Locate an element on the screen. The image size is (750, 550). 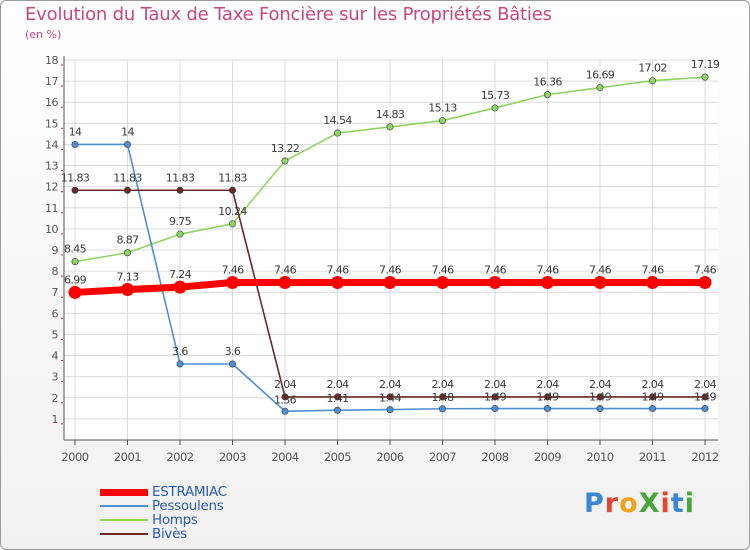
y-tick-label: 15 is located at coordinates (51, 123).